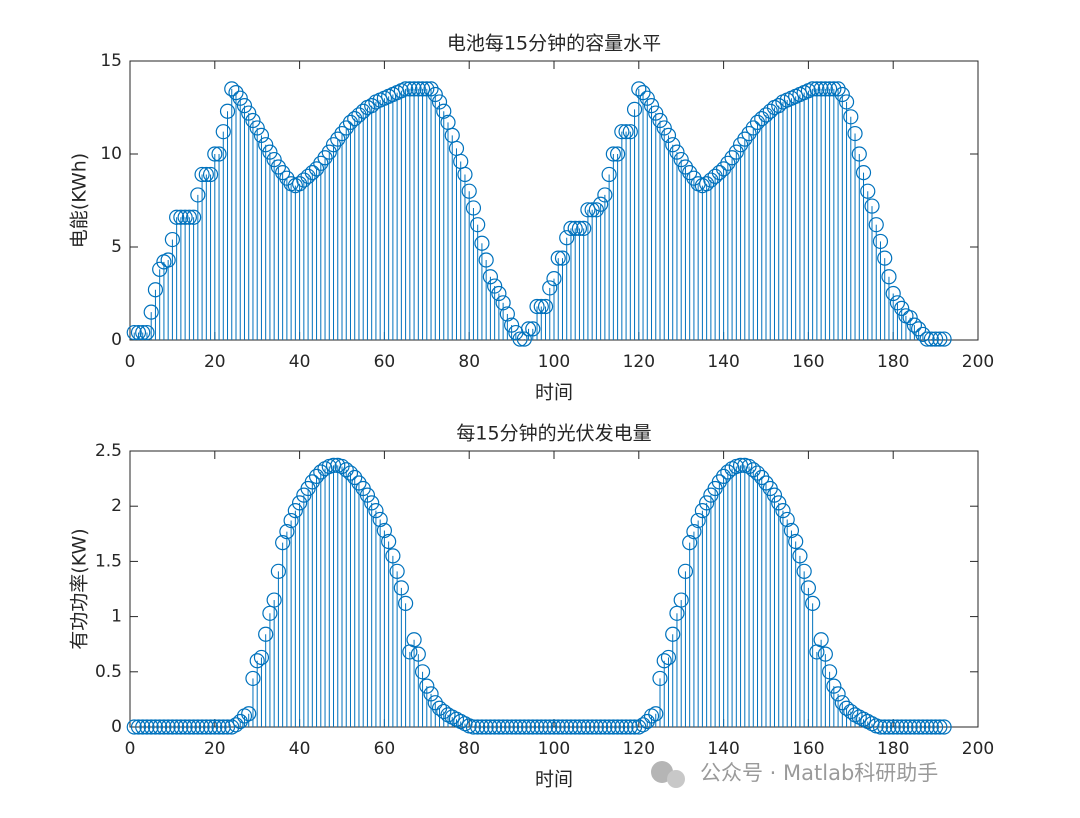  Describe the element at coordinates (116, 727) in the screenshot. I see `y-tick-label: 0` at that location.